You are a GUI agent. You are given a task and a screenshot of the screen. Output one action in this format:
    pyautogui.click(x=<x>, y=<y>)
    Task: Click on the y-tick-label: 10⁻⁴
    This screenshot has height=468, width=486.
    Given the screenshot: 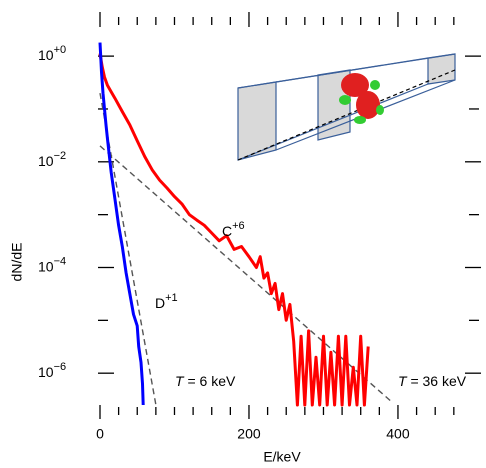 What is the action you would take?
    pyautogui.click(x=52, y=264)
    